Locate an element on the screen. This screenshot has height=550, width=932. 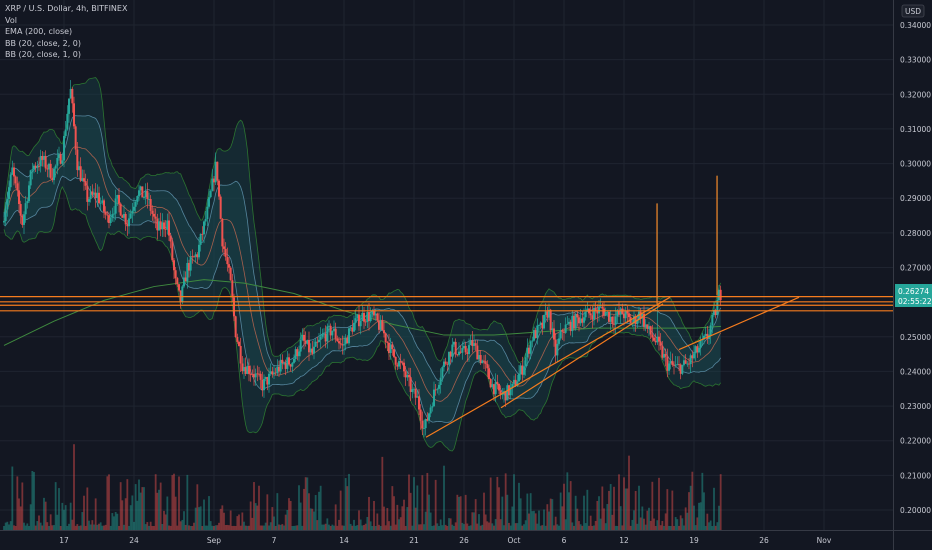
indicator-ema: EMA (200, close) is located at coordinates (39, 31).